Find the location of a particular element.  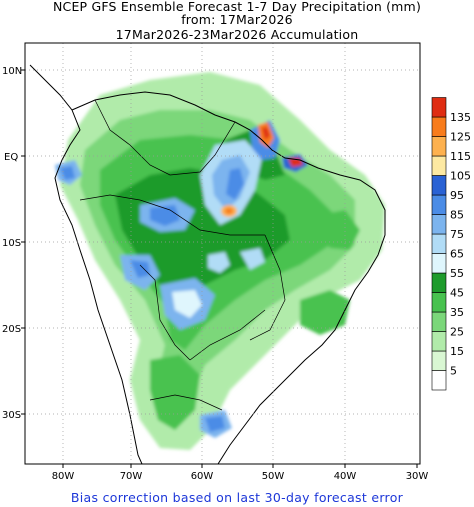

lat-label: EQ is located at coordinates (11, 157).